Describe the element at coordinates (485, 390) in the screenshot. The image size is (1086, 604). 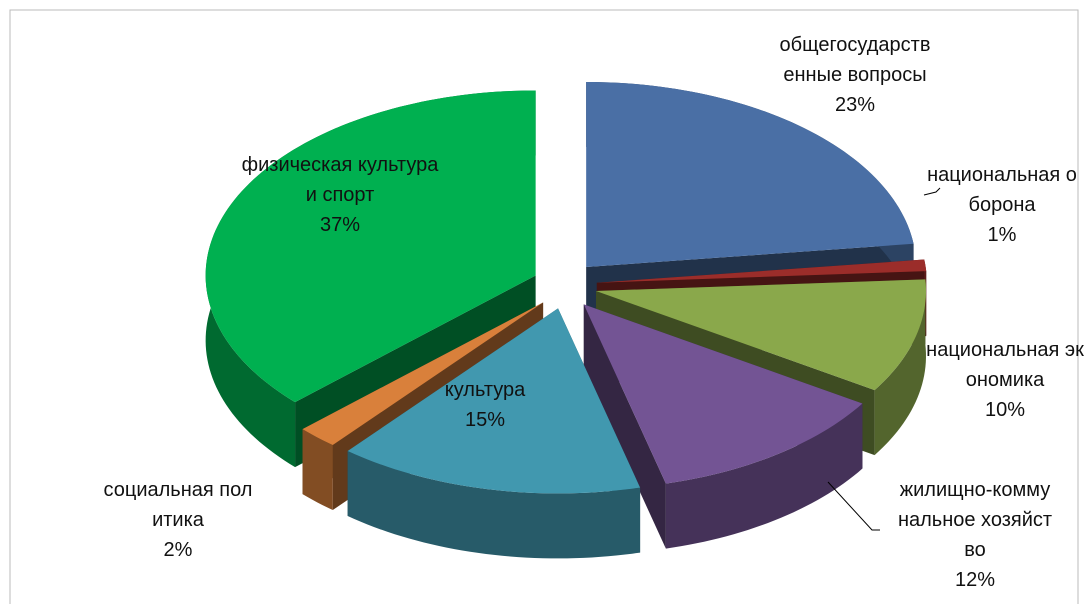
I see `category-label: культура` at that location.